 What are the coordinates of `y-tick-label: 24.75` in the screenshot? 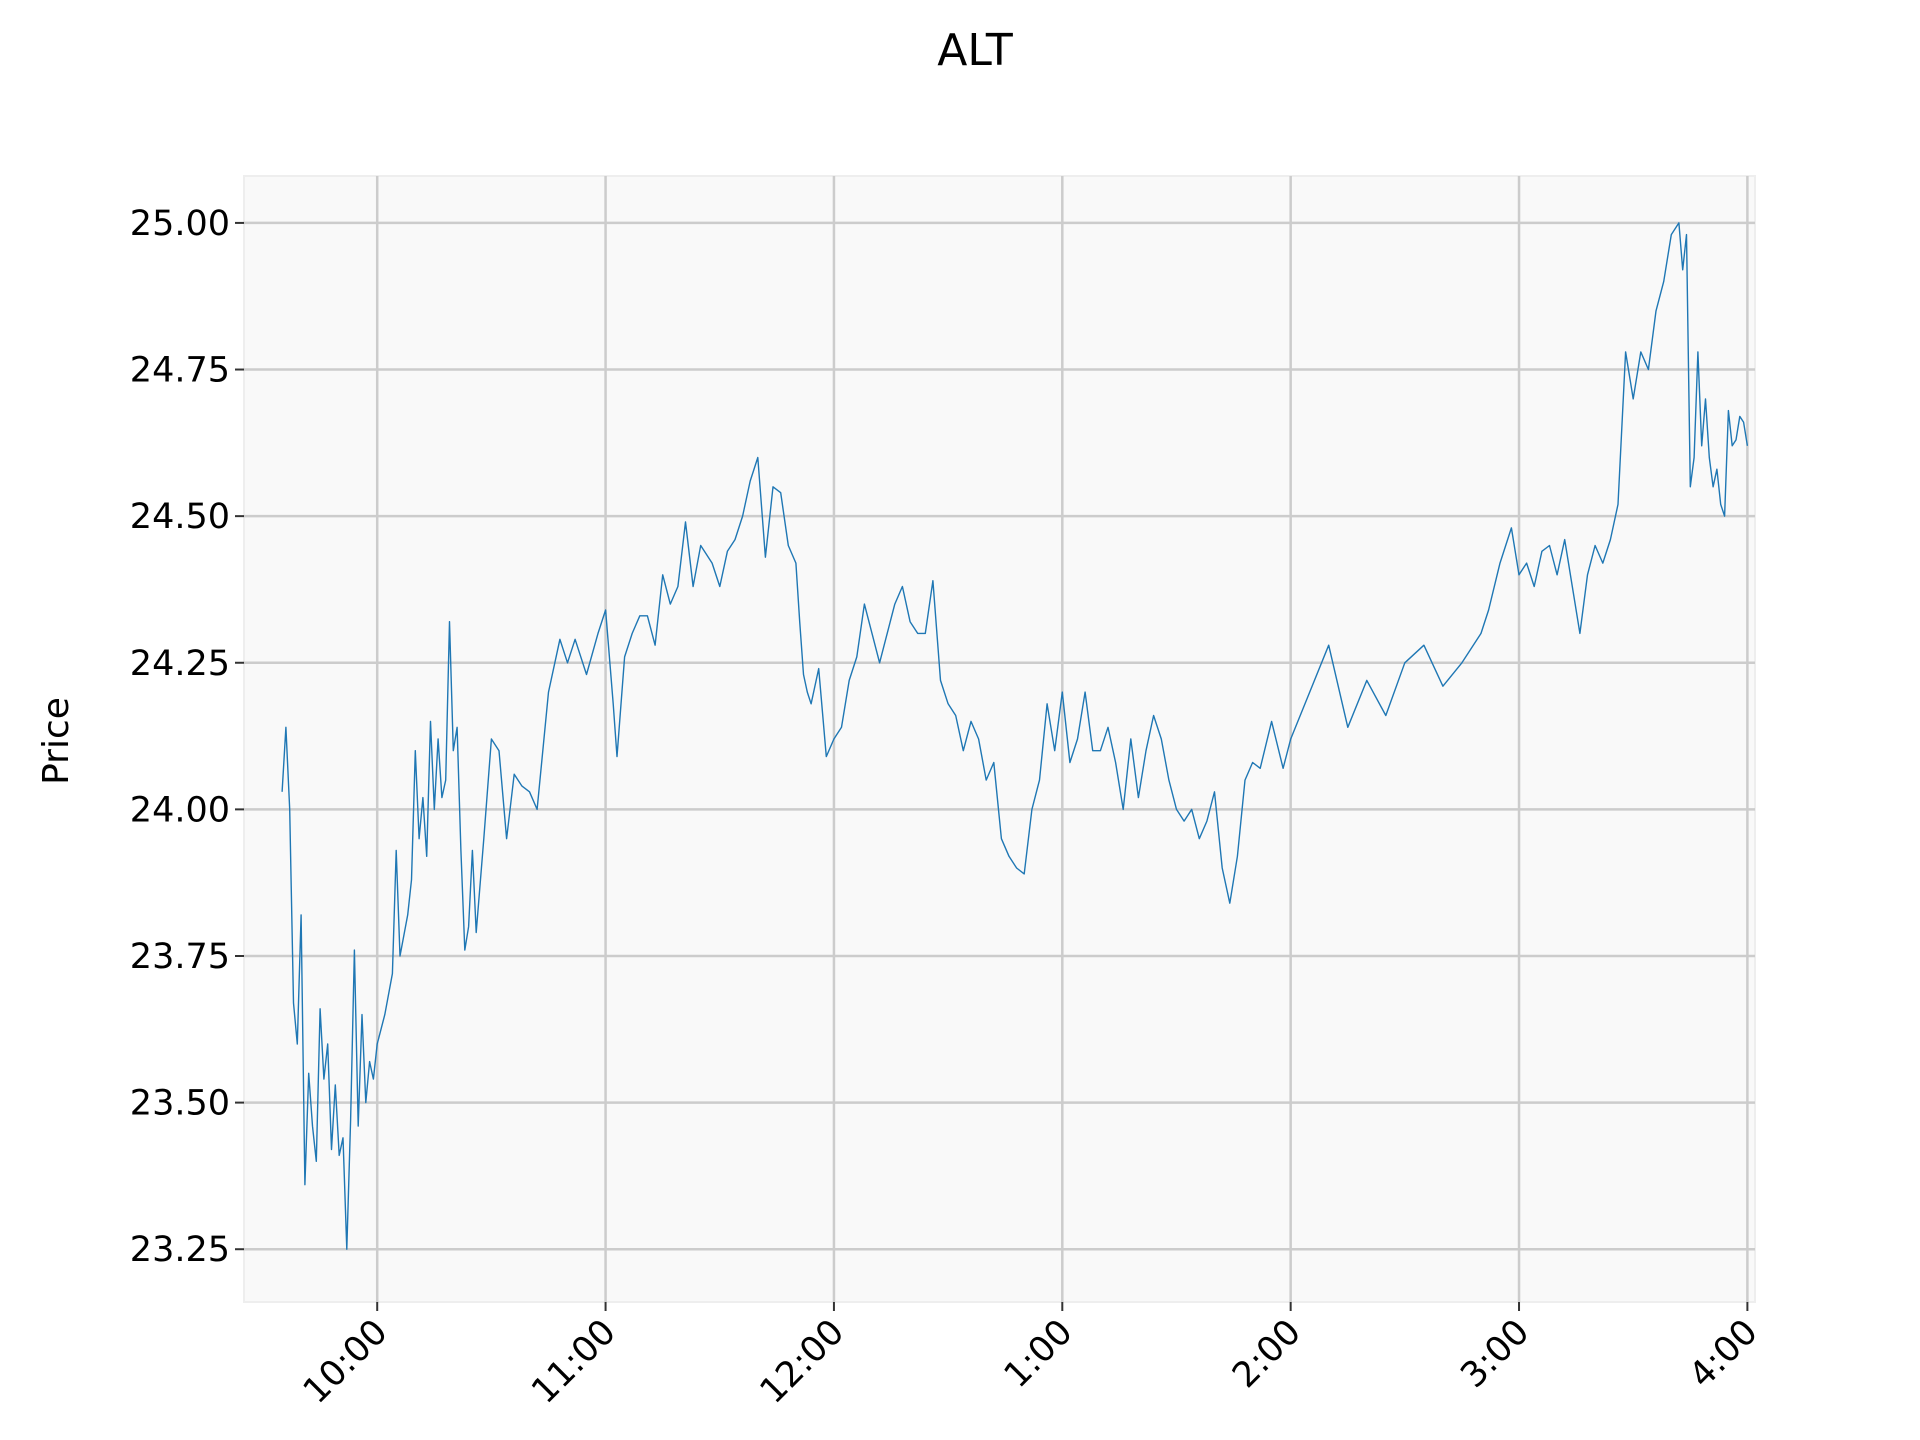 It's located at (180, 371).